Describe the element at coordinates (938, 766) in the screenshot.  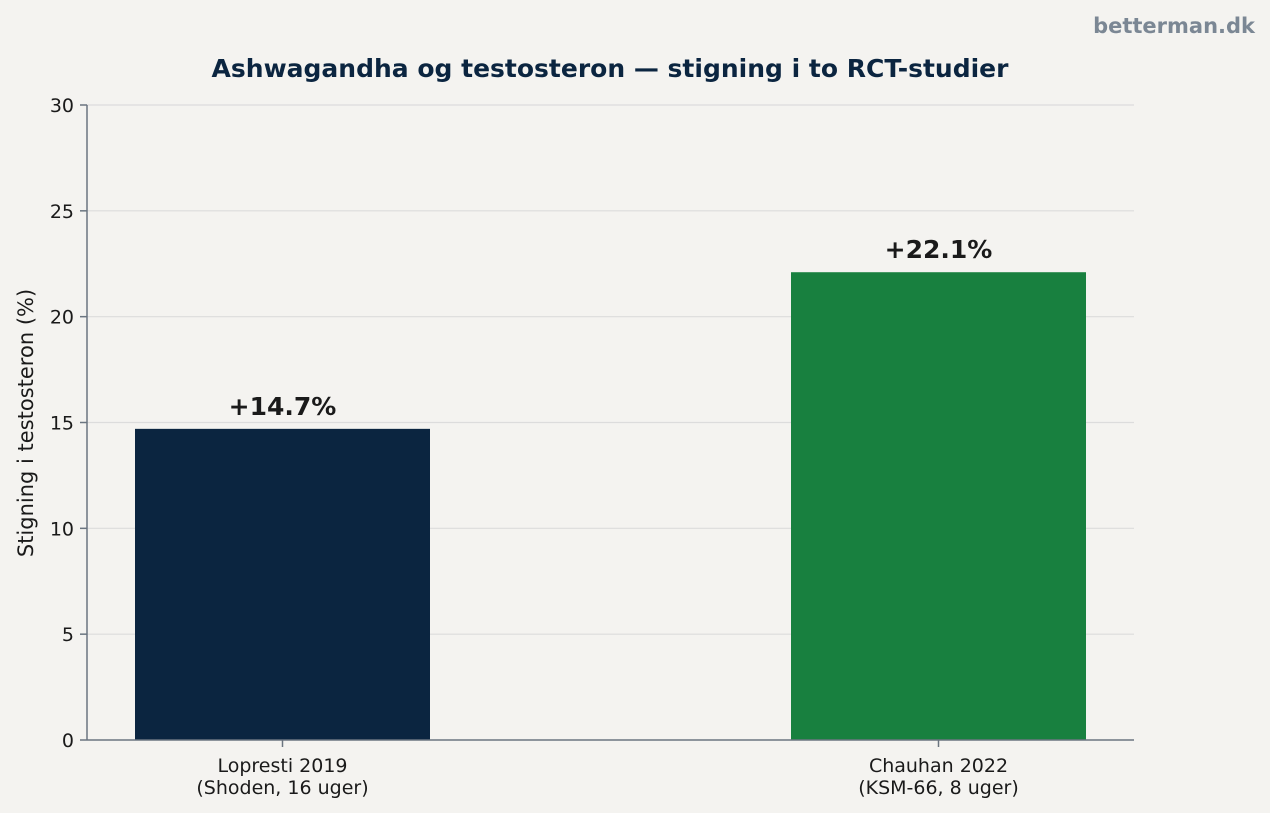
I see `x-tick-label-line: Chauhan 2022` at that location.